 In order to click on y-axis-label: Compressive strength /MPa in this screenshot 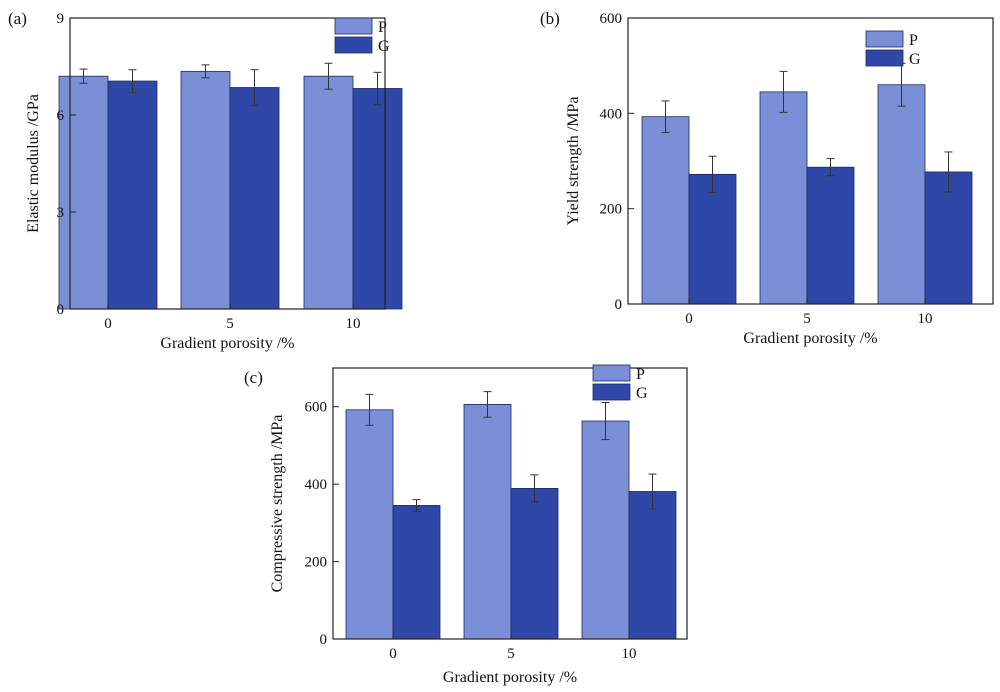, I will do `click(277, 504)`.